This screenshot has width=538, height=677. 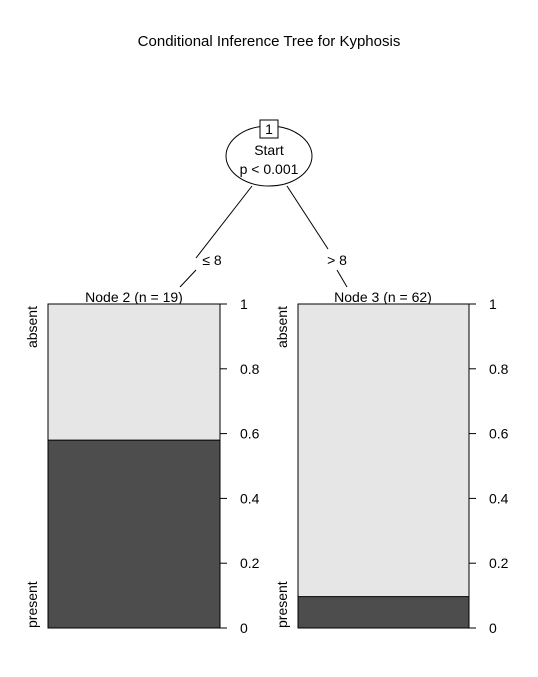 What do you see at coordinates (32, 604) in the screenshot?
I see `node-2-category-present: present` at bounding box center [32, 604].